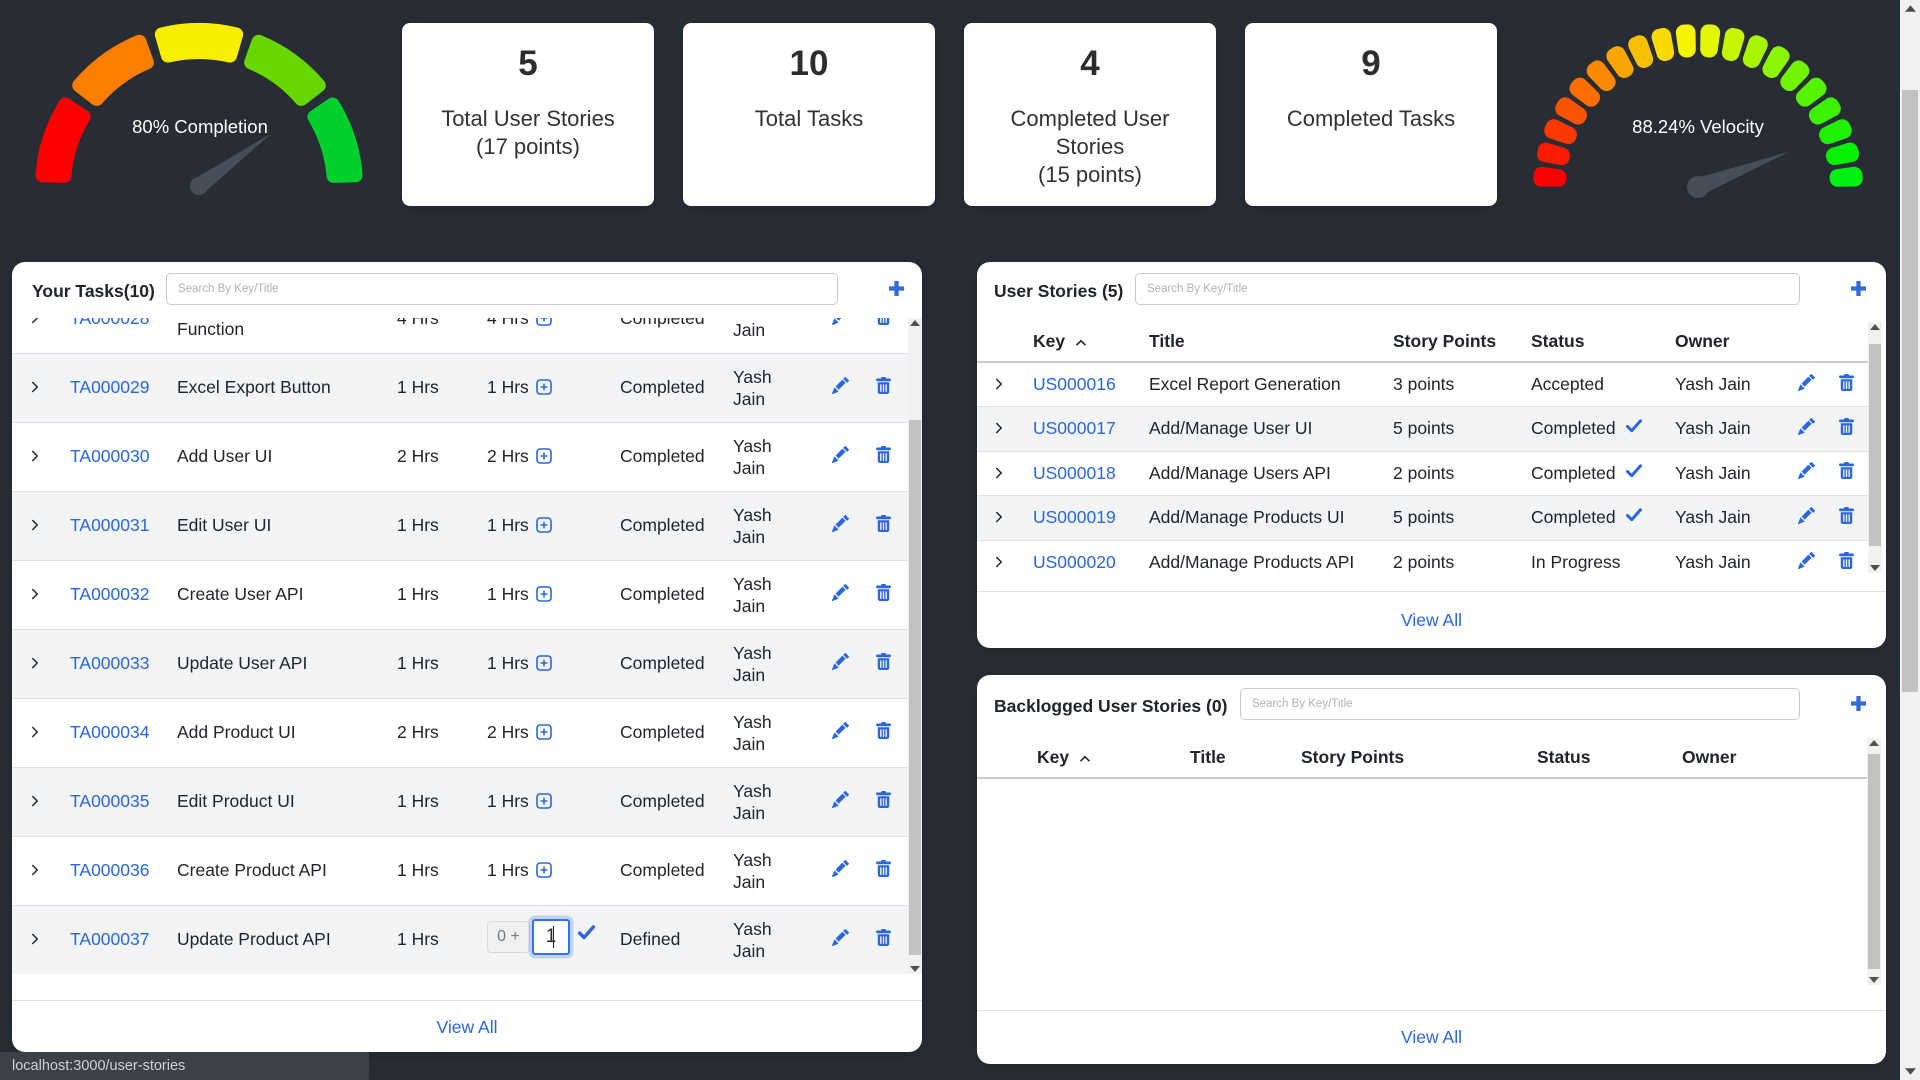 This screenshot has height=1080, width=1920. Describe the element at coordinates (1698, 126) in the screenshot. I see `svg-text: 88.24% Velocity` at that location.